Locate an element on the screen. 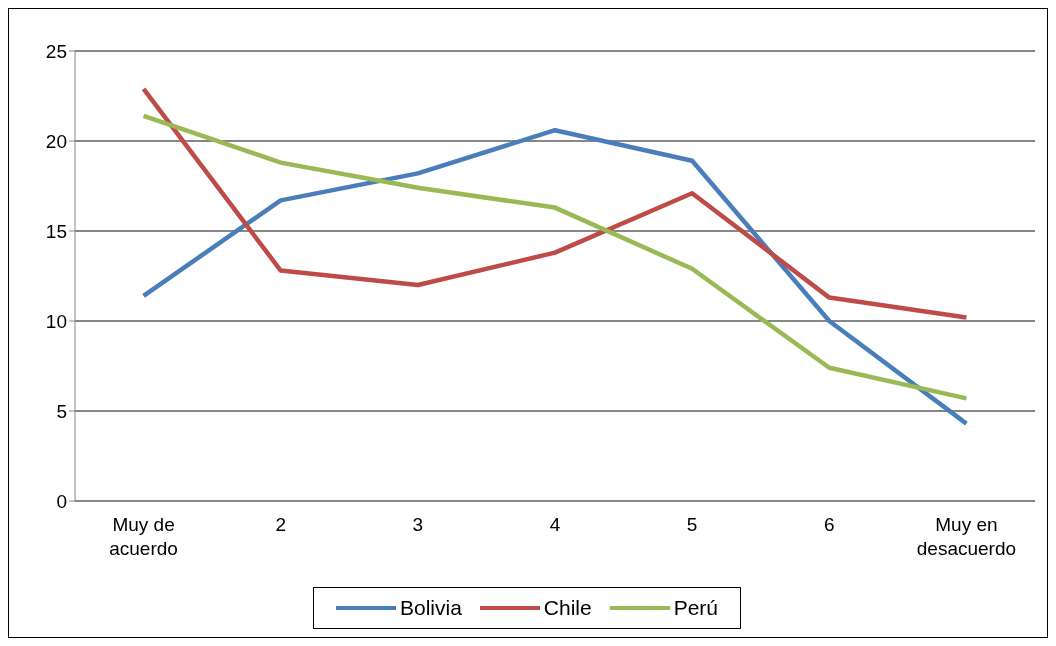  x-tick-label: Muy de acuerdo is located at coordinates (143, 536).